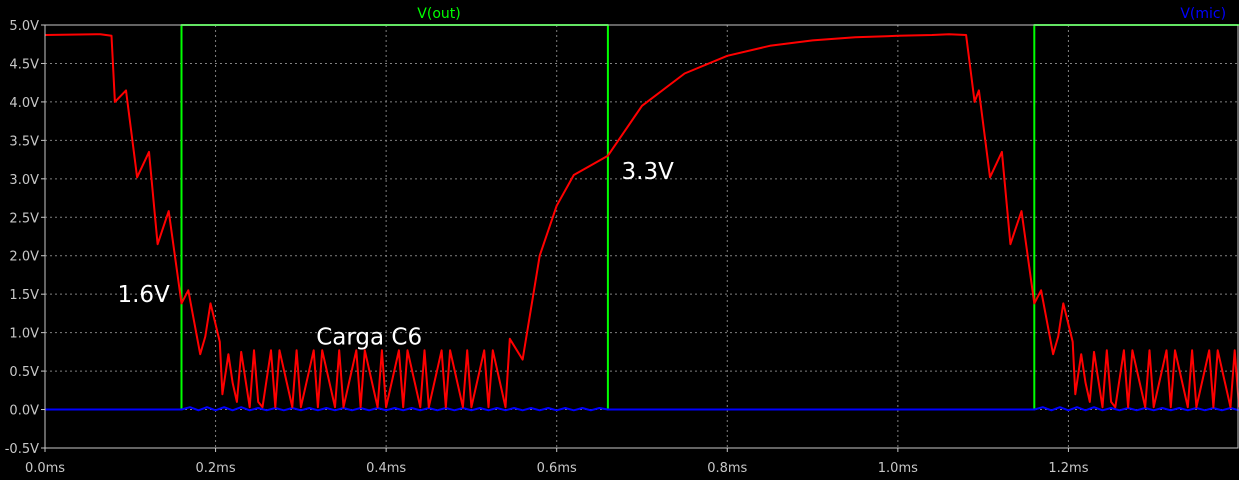 The width and height of the screenshot is (1239, 480). Describe the element at coordinates (24, 334) in the screenshot. I see `y-tick-label: 1.0V` at that location.